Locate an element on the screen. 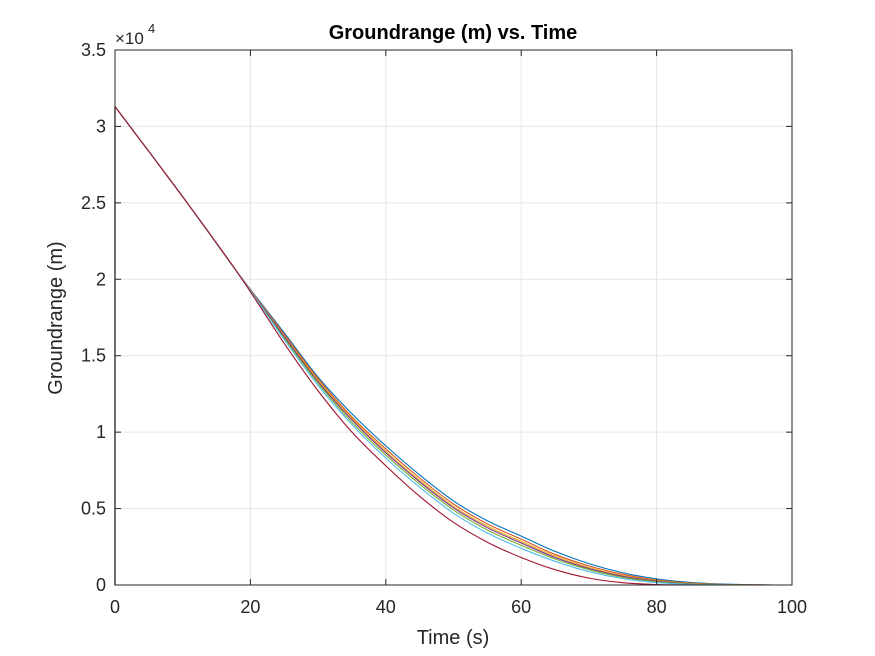 The image size is (875, 656). axis-exponent-base: ×10 is located at coordinates (129, 38).